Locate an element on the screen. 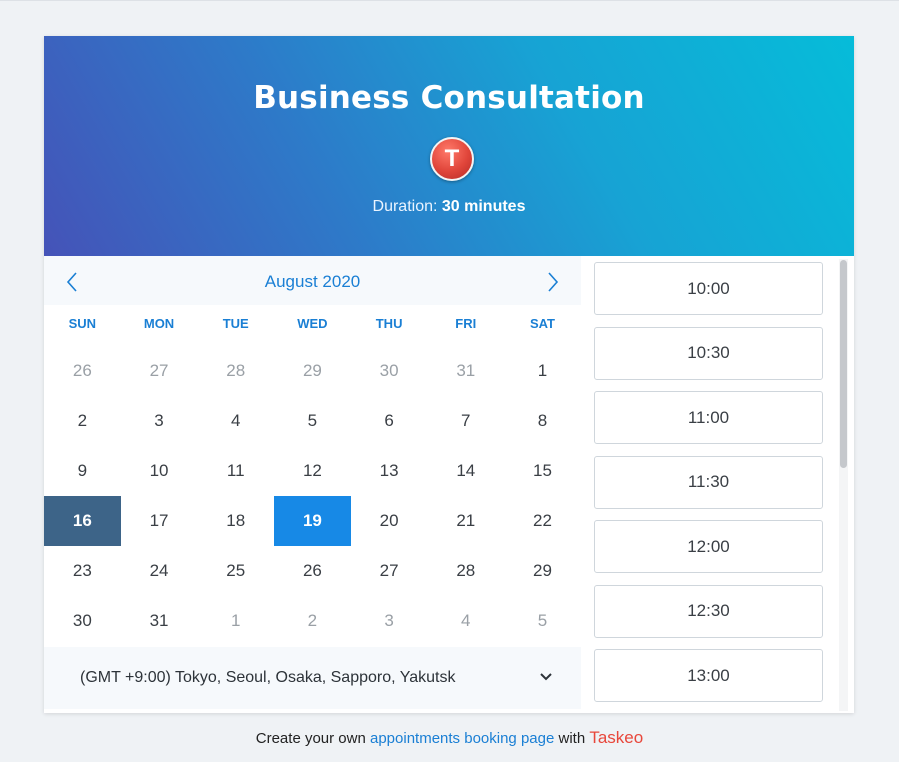  time-slot-button: 10:30 is located at coordinates (708, 353).